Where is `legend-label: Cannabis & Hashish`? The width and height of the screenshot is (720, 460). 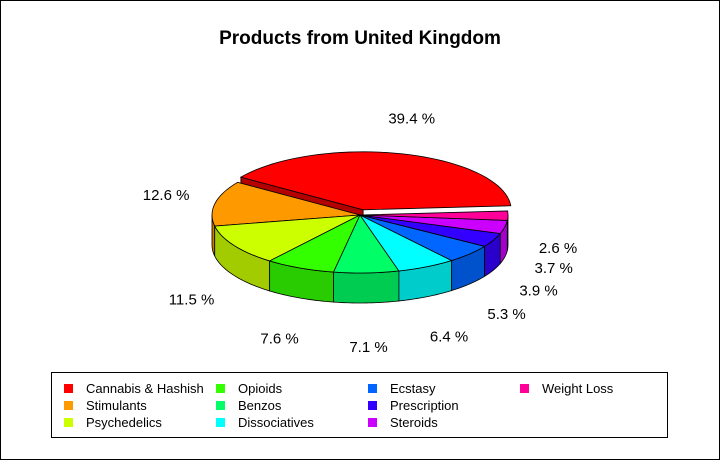
legend-label: Cannabis & Hashish is located at coordinates (145, 388).